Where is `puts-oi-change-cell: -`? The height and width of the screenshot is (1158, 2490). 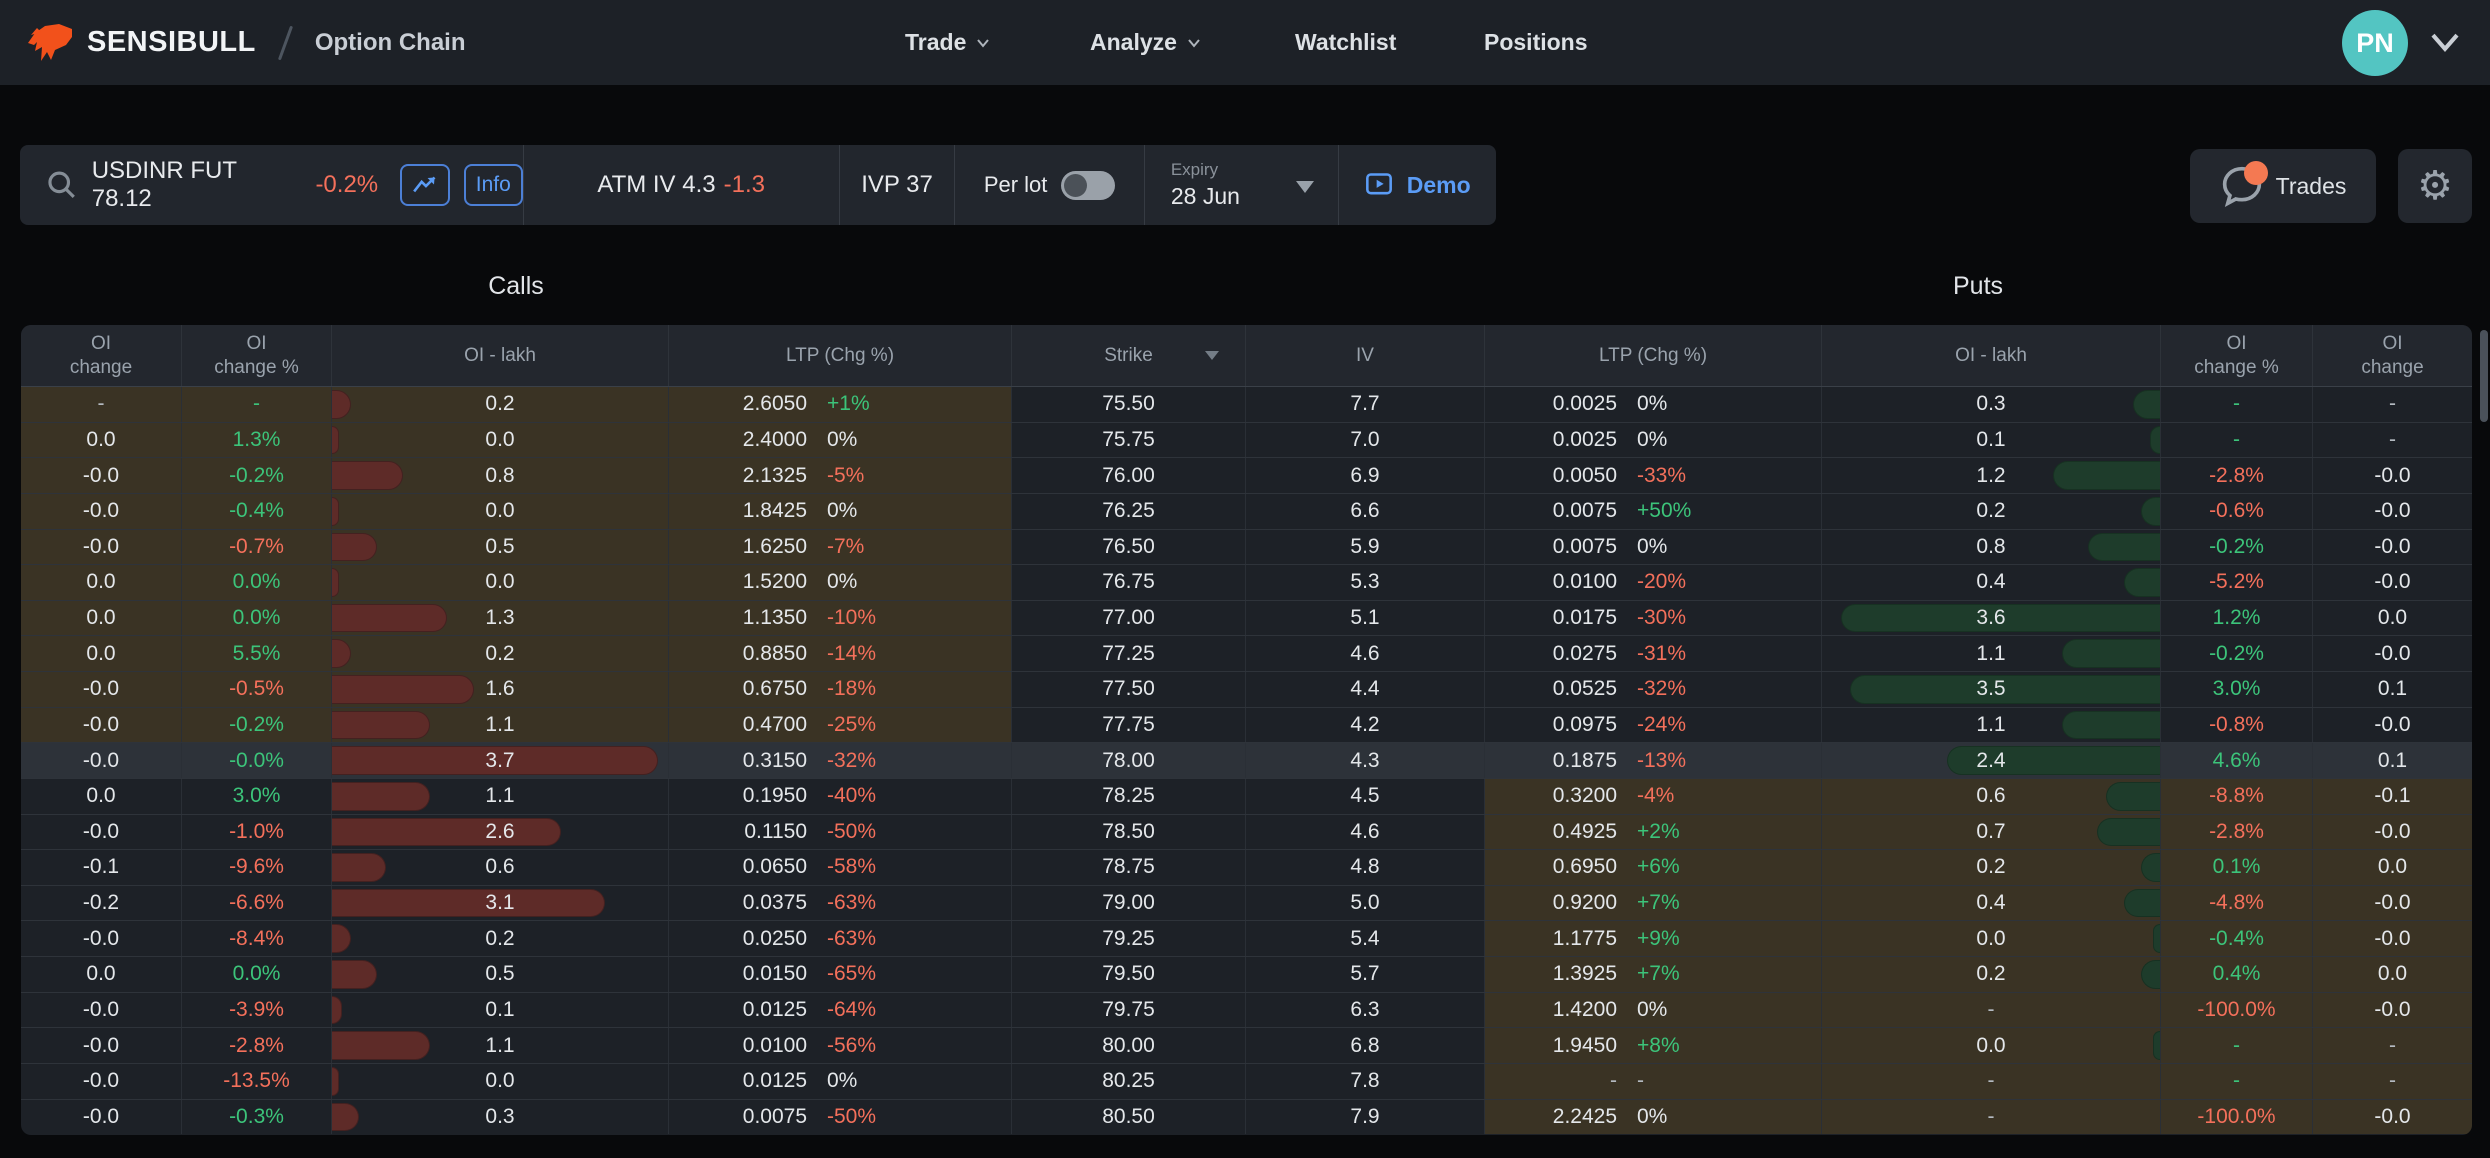
puts-oi-change-cell: - is located at coordinates (2392, 404).